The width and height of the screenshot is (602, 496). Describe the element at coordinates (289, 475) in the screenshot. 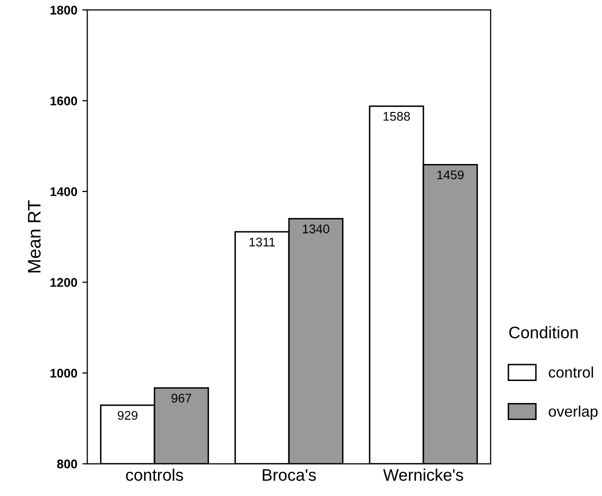

I see `x-tick-label: Broca's` at that location.